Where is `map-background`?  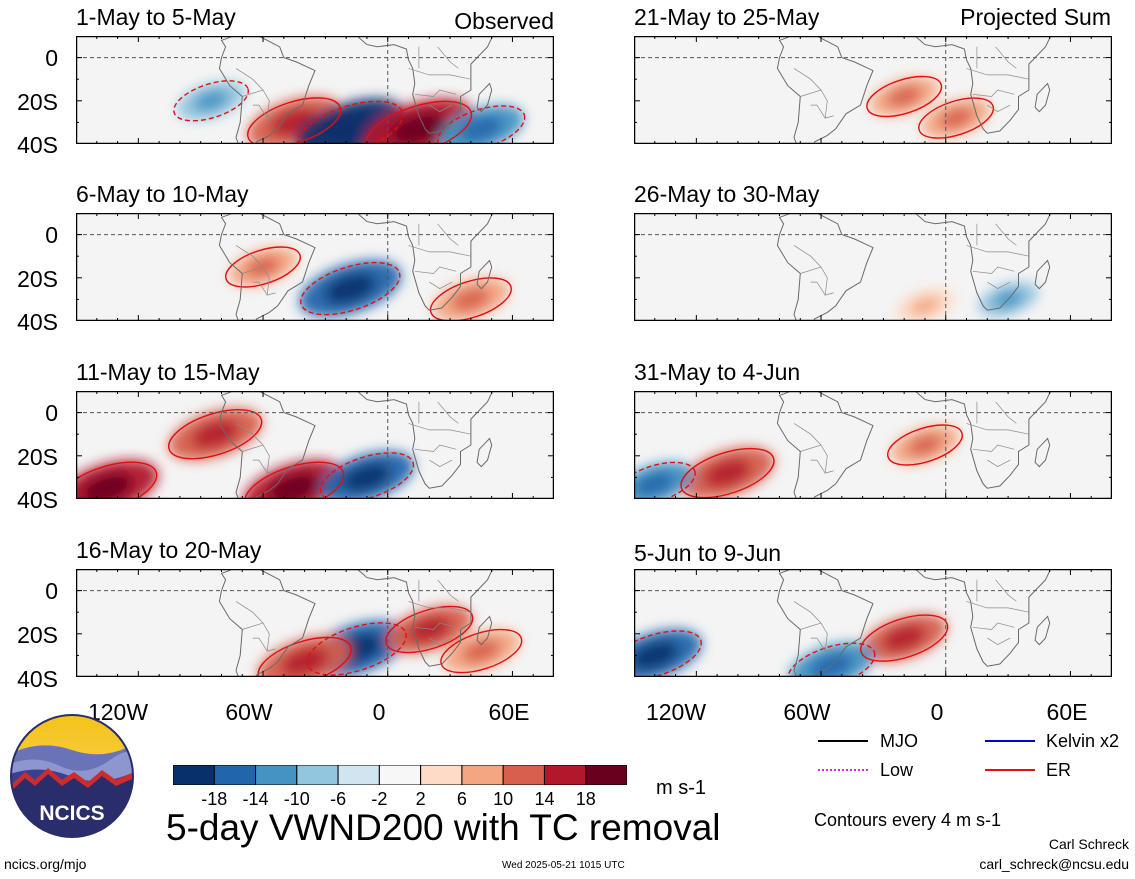 map-background is located at coordinates (873, 90).